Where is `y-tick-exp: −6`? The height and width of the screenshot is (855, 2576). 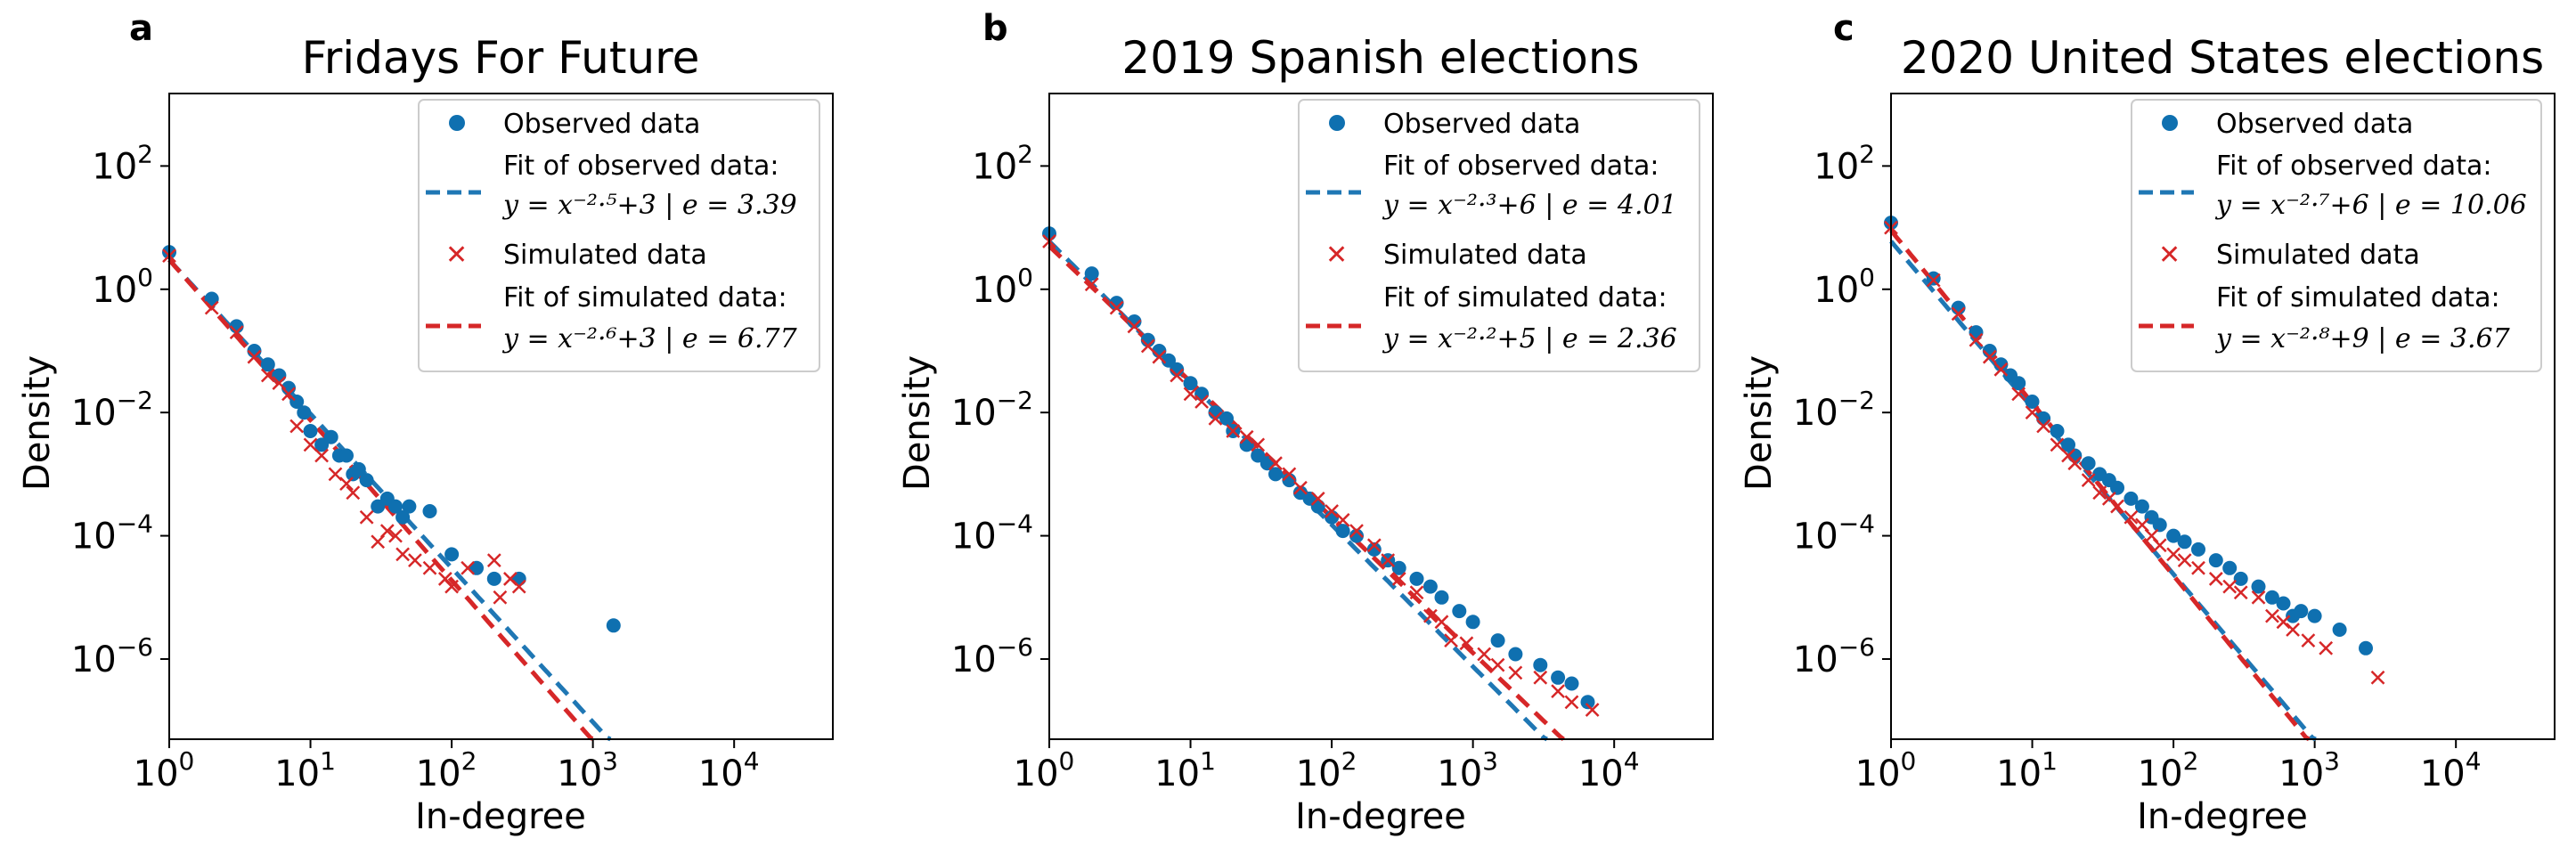 y-tick-exp: −6 is located at coordinates (135, 647).